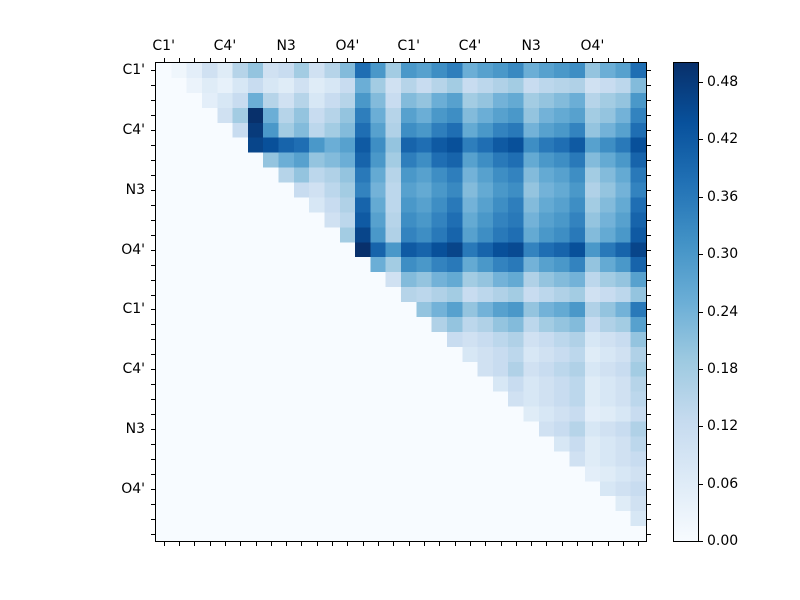 The width and height of the screenshot is (800, 600). What do you see at coordinates (723, 426) in the screenshot?
I see `colorbar-tick-label: 0.12` at bounding box center [723, 426].